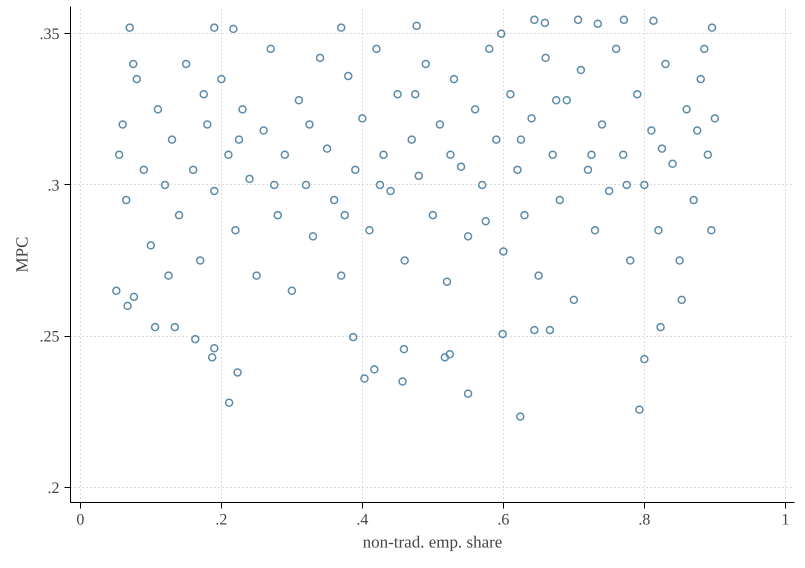  What do you see at coordinates (54, 488) in the screenshot?
I see `y-tick-label: .2` at bounding box center [54, 488].